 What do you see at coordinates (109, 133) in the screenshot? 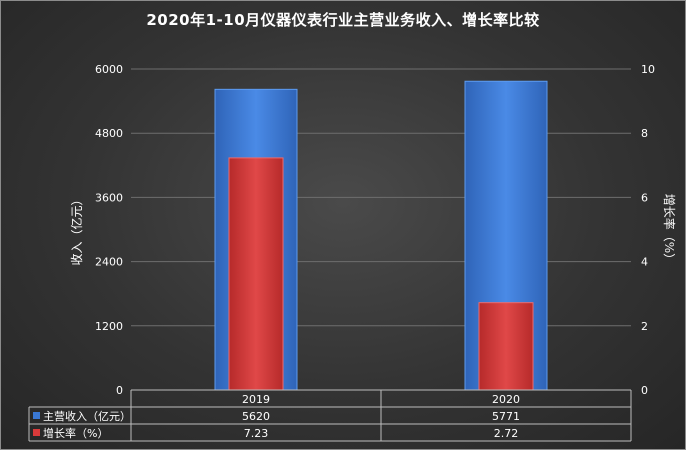
I see `y-tick-label: 4800` at bounding box center [109, 133].